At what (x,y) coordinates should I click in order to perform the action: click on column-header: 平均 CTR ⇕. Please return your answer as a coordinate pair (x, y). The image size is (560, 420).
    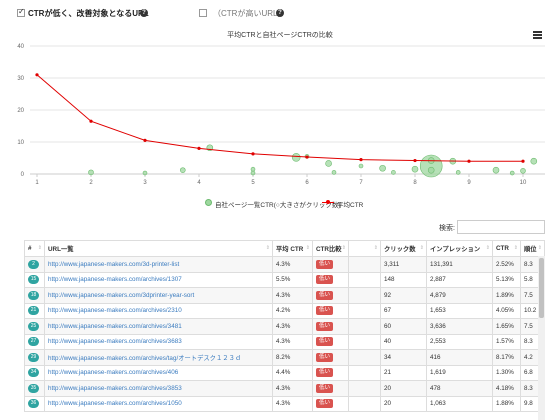
    Looking at the image, I should click on (292, 248).